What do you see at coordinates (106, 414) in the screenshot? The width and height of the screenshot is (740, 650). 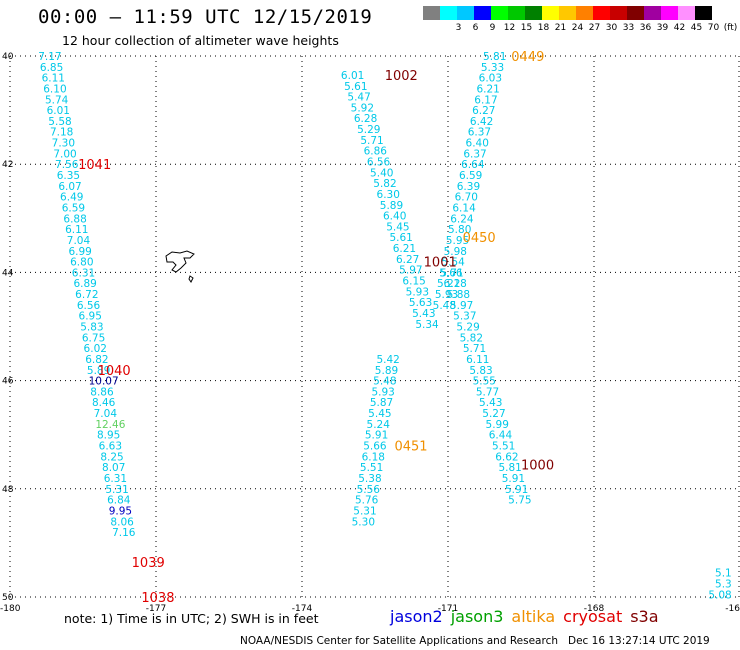 I see `wave-height-value: 7.04` at bounding box center [106, 414].